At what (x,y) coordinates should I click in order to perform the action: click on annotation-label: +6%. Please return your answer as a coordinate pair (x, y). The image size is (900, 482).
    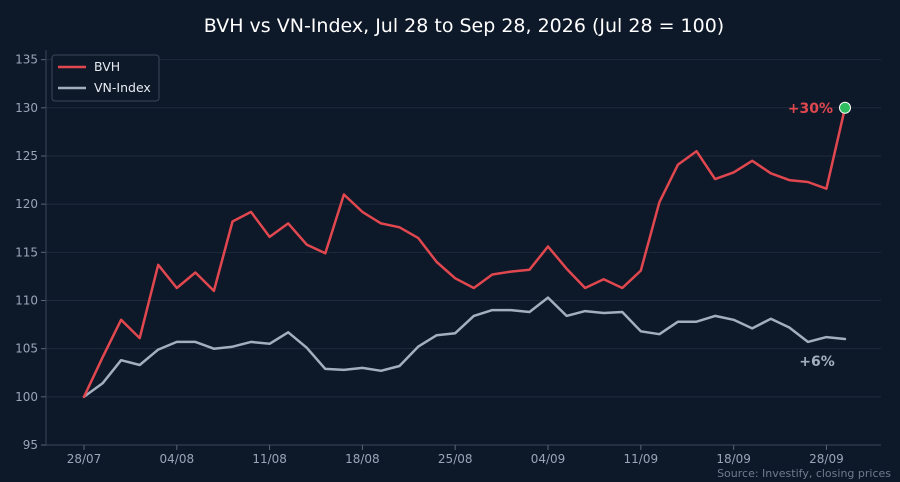
    Looking at the image, I should click on (817, 362).